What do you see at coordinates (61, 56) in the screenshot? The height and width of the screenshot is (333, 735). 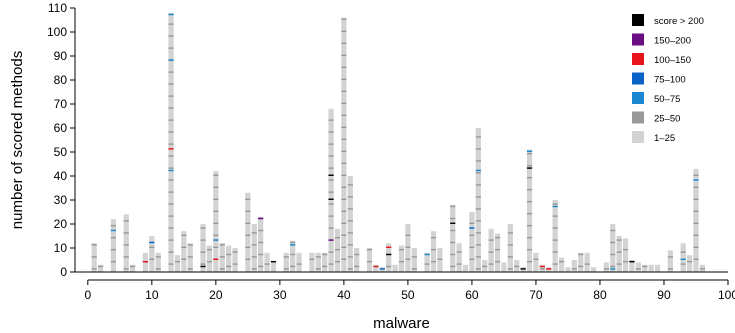 I see `y-tick-label: 90` at bounding box center [61, 56].